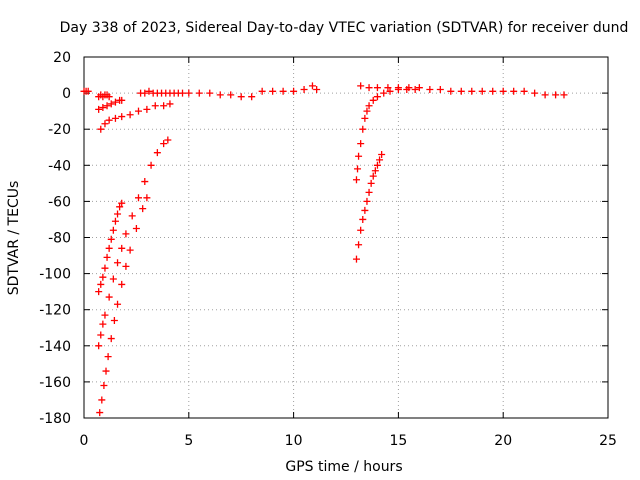 The height and width of the screenshot is (480, 640). I want to click on series-seg-g, so click(123, 305).